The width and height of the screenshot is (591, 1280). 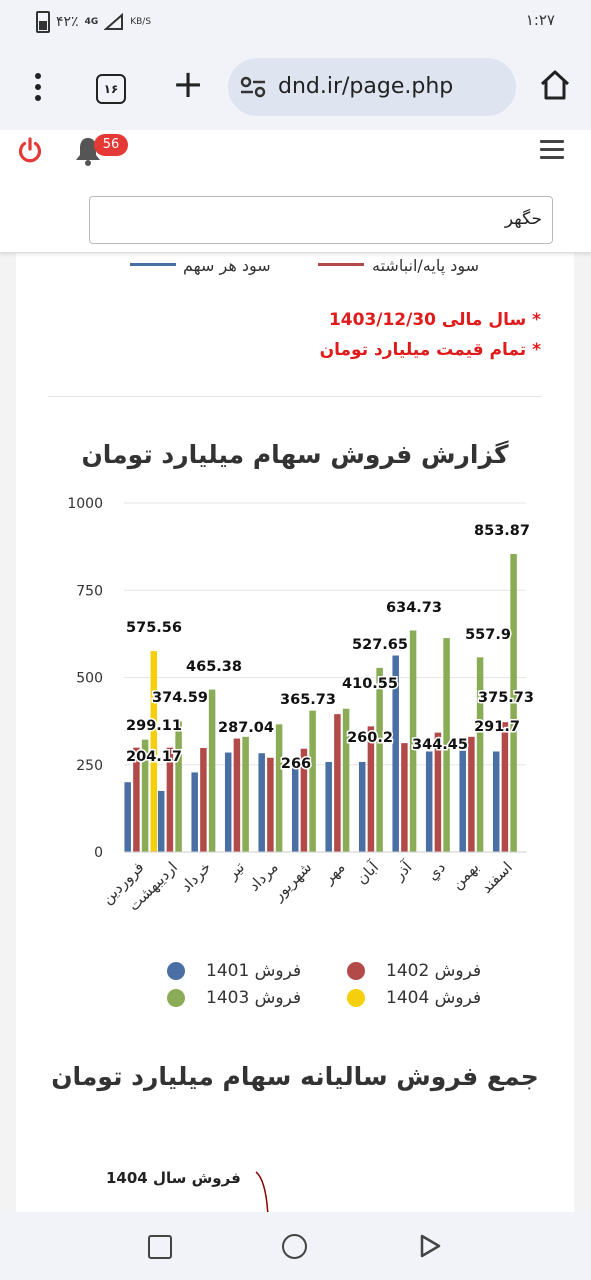 What do you see at coordinates (402, 871) in the screenshot?
I see `x-tick-label: آذر` at bounding box center [402, 871].